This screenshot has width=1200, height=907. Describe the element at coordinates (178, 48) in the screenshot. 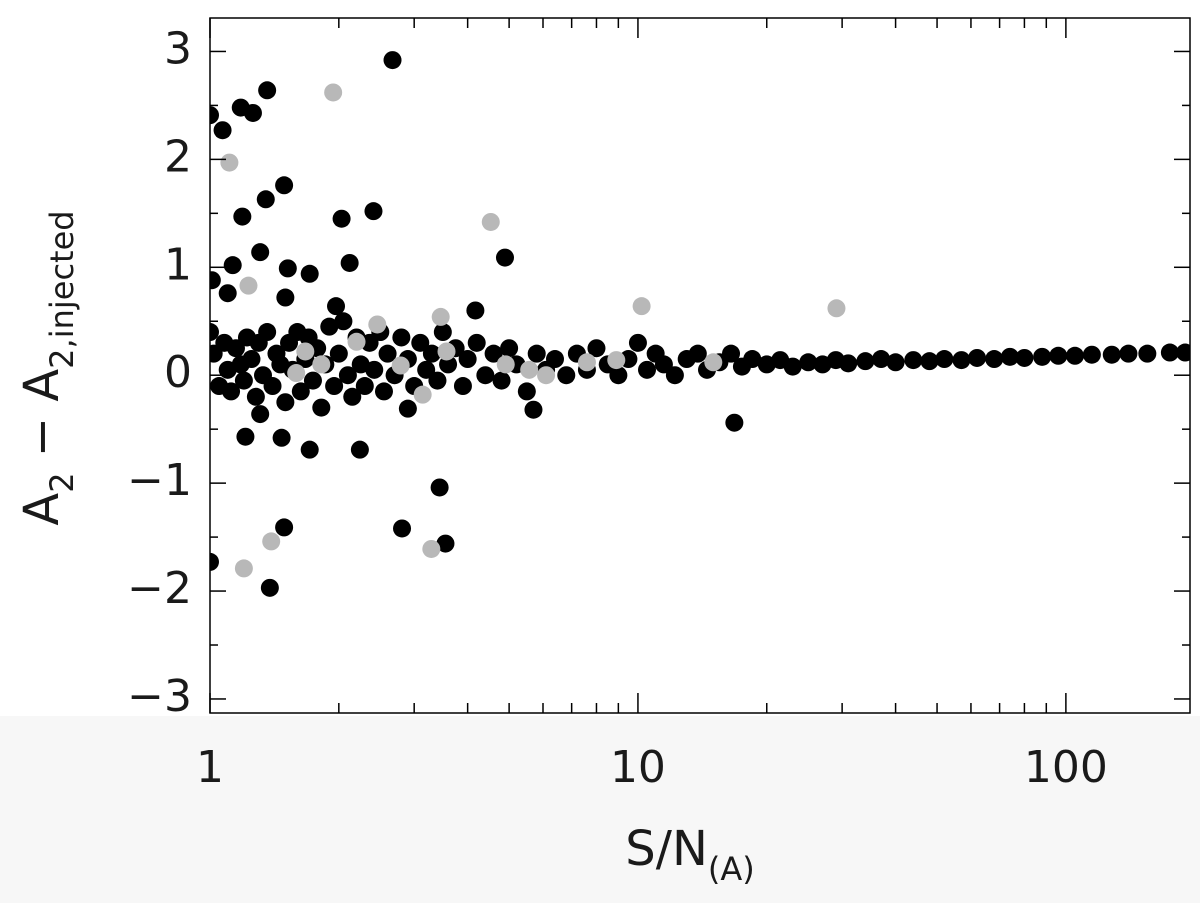

I see `y-tick-label: 3` at that location.